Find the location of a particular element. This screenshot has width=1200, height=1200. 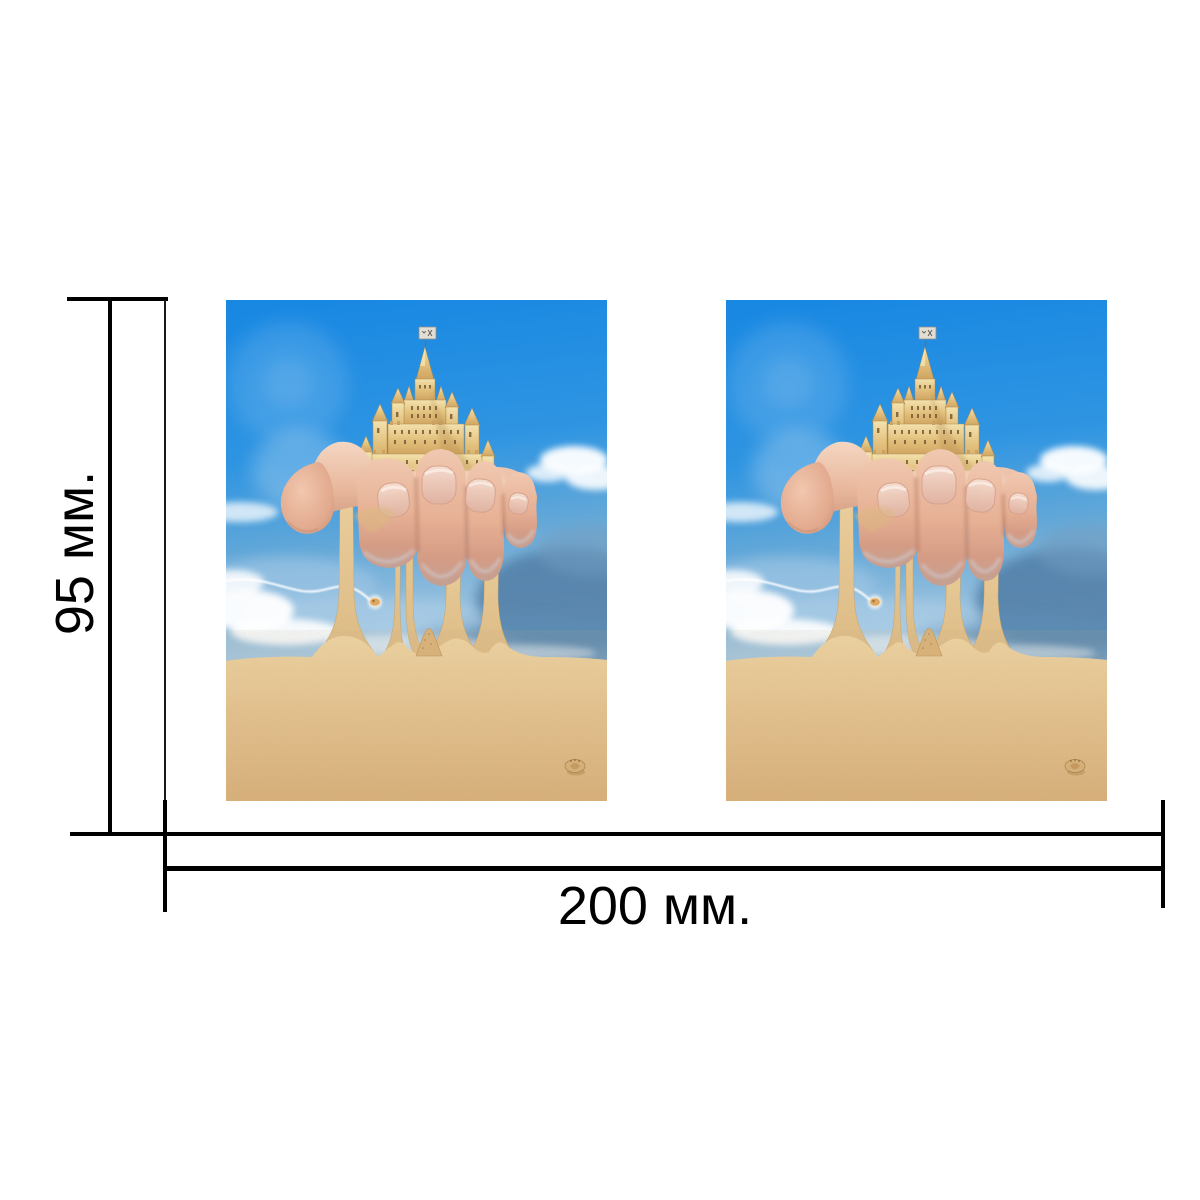

height-dimension-tick-top is located at coordinates (117, 299).